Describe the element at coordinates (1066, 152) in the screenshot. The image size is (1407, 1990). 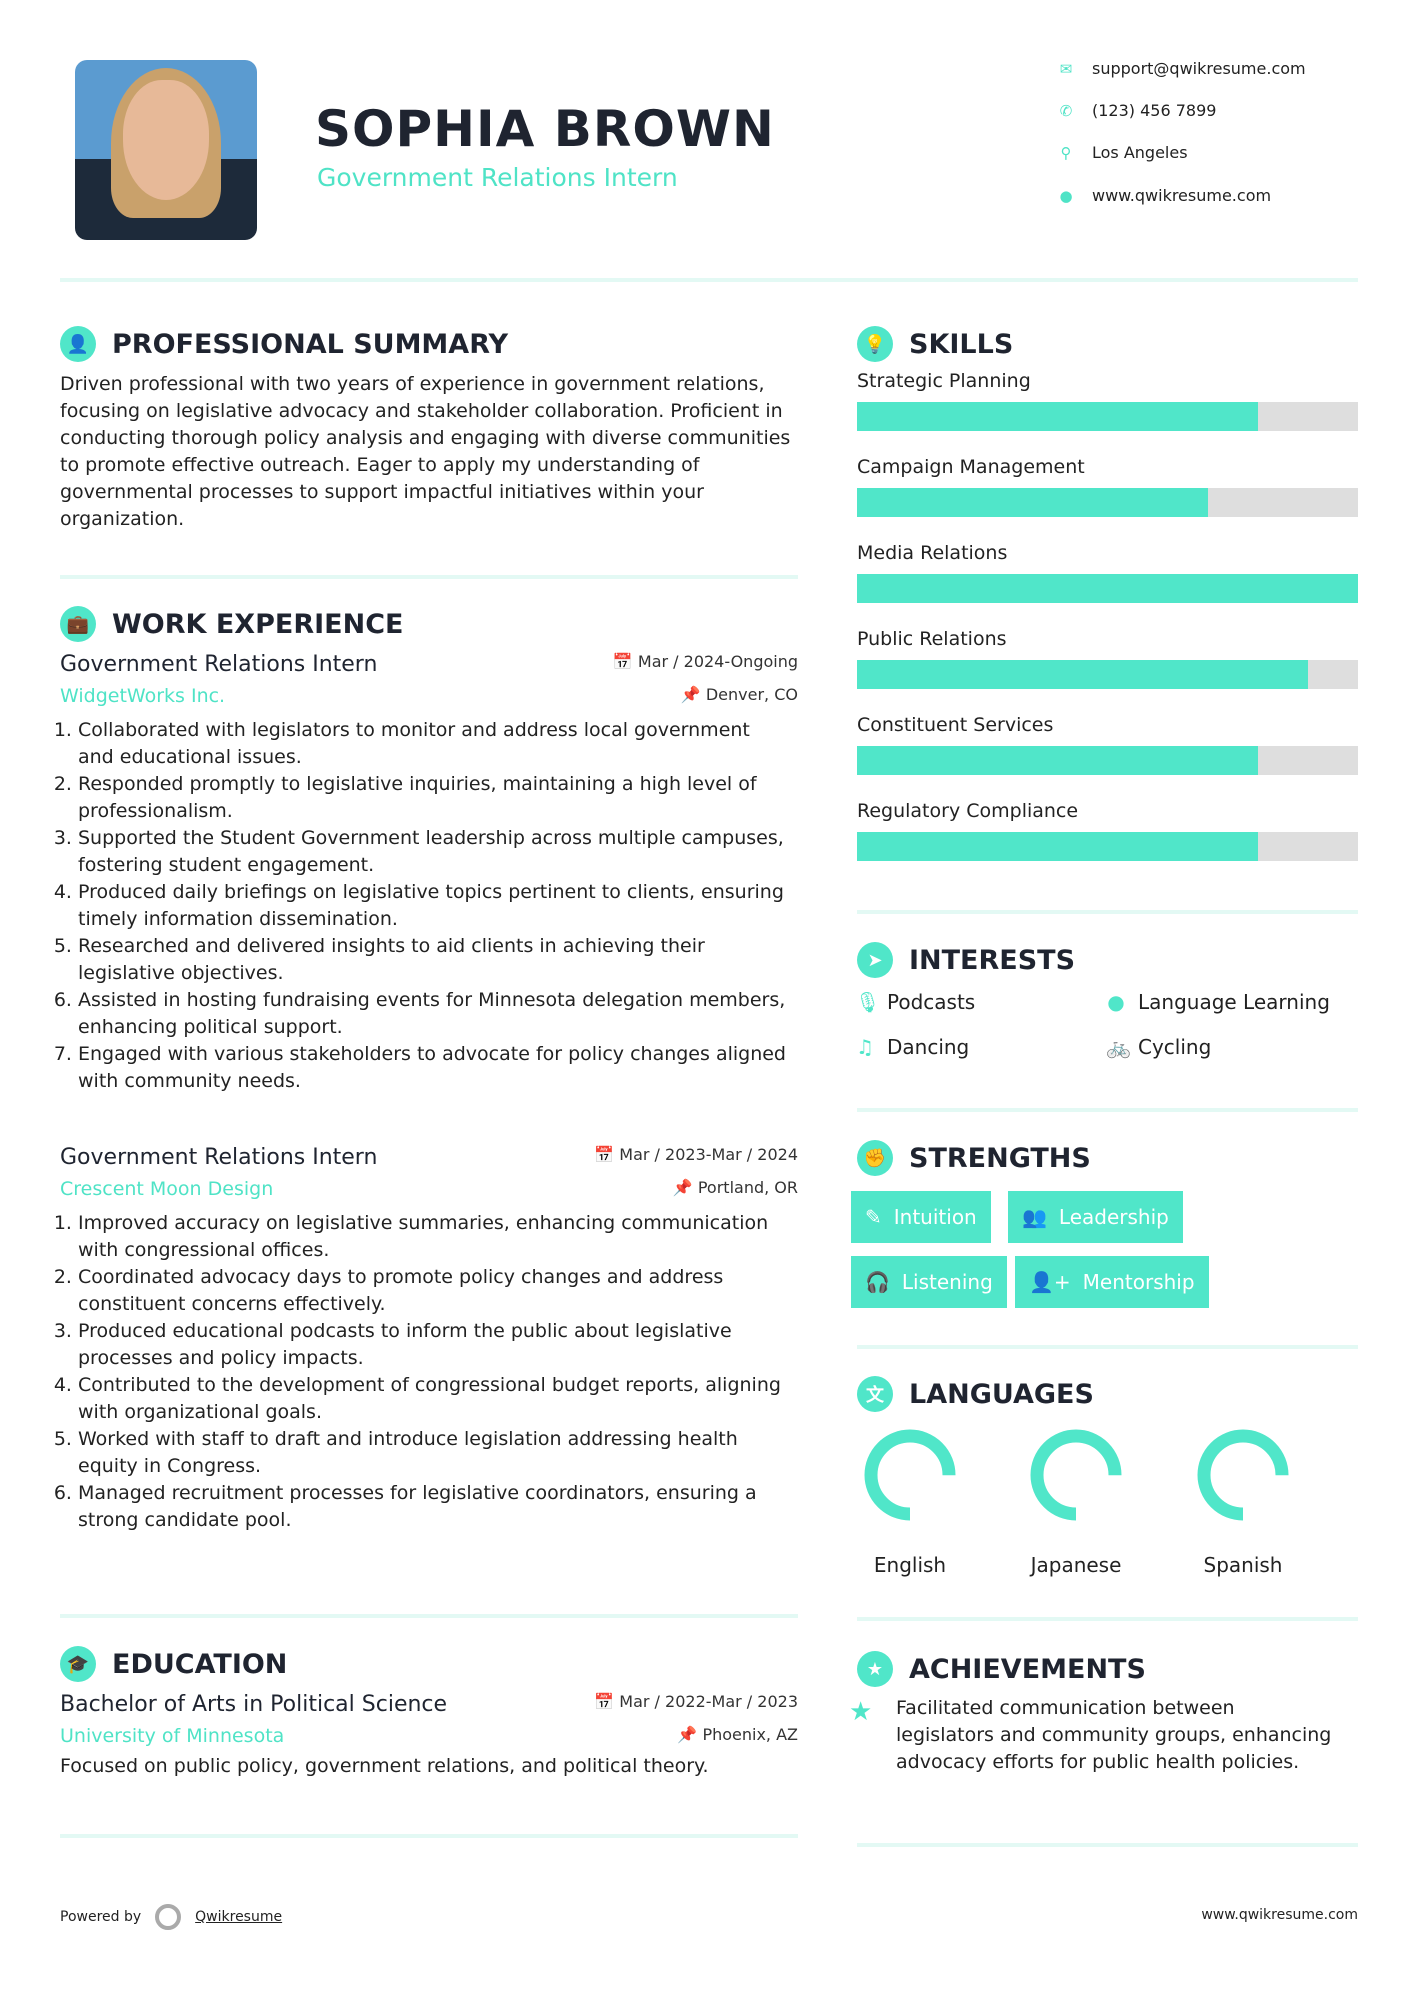
I see `map-pin-icon: ⚲` at that location.